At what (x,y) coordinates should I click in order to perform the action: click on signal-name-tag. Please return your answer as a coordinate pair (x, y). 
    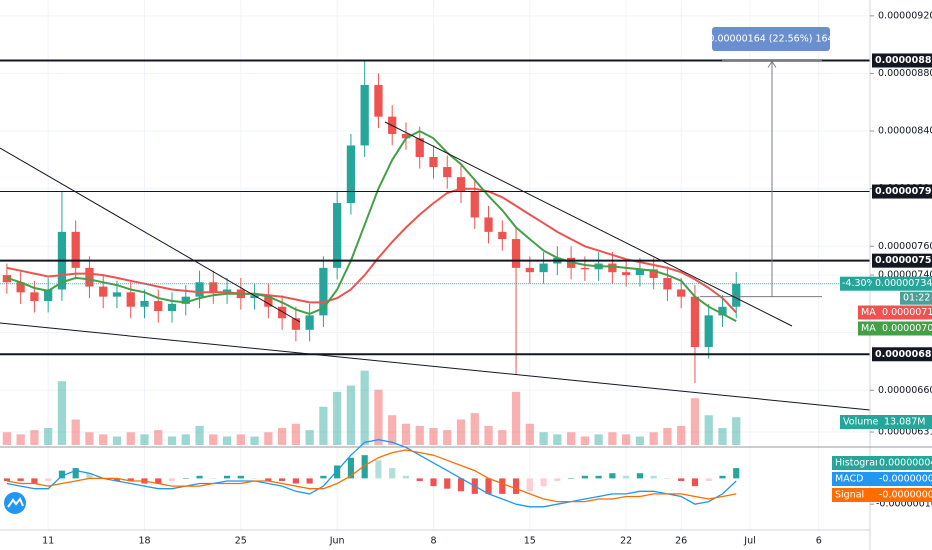
    Looking at the image, I should click on (854, 495).